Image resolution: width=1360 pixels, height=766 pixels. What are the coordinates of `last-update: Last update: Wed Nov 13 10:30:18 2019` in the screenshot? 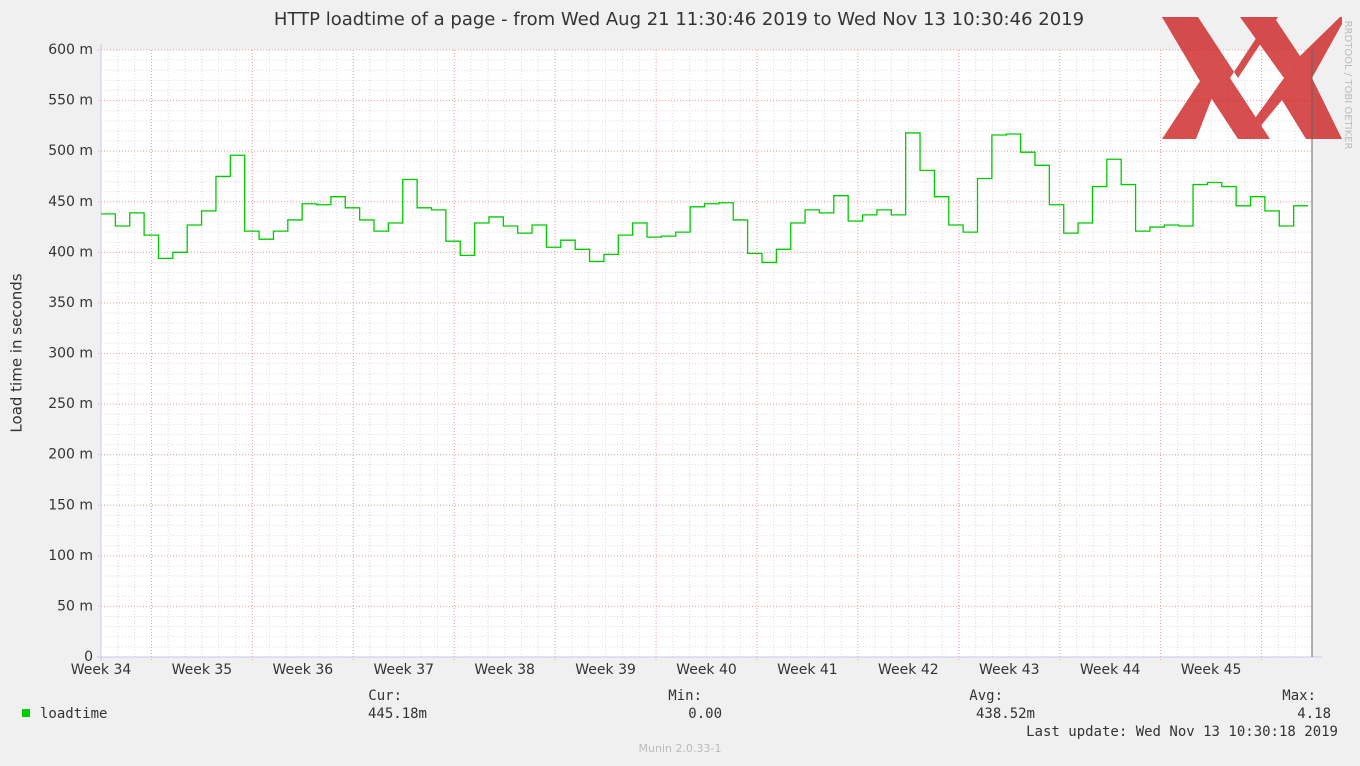 It's located at (1182, 732).